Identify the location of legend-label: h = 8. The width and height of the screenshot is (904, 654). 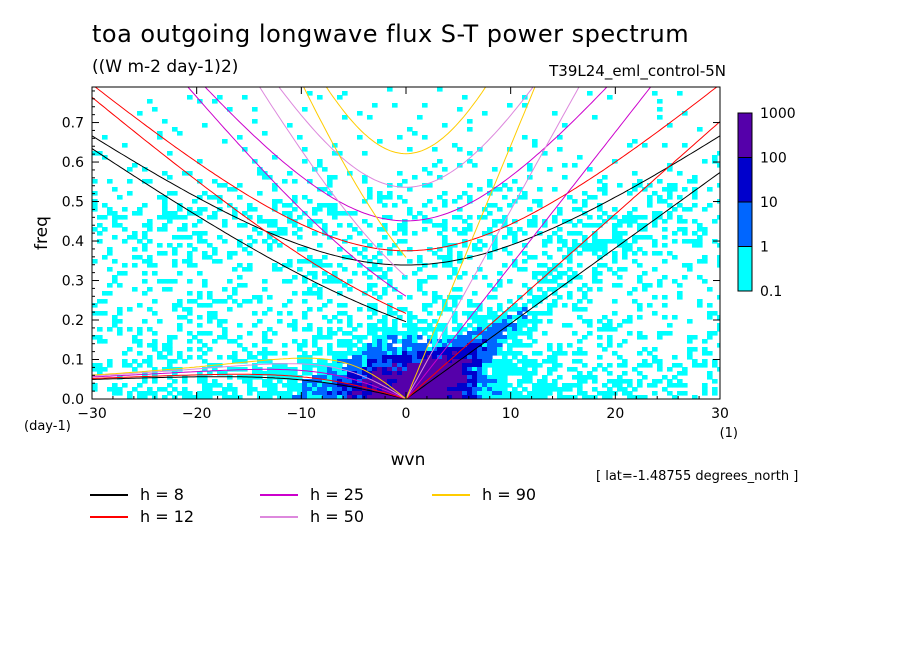
(162, 494).